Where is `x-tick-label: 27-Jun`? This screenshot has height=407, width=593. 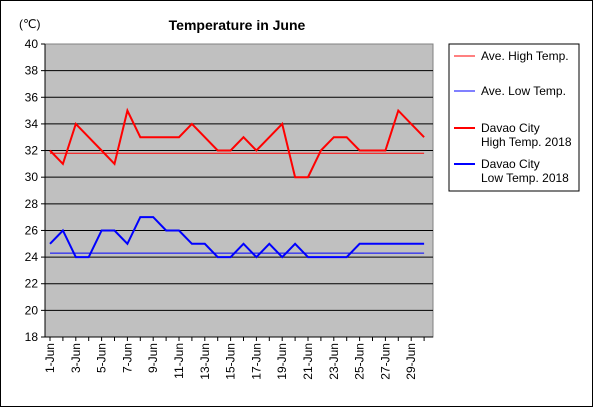
x-tick-label: 27-Jun is located at coordinates (385, 361).